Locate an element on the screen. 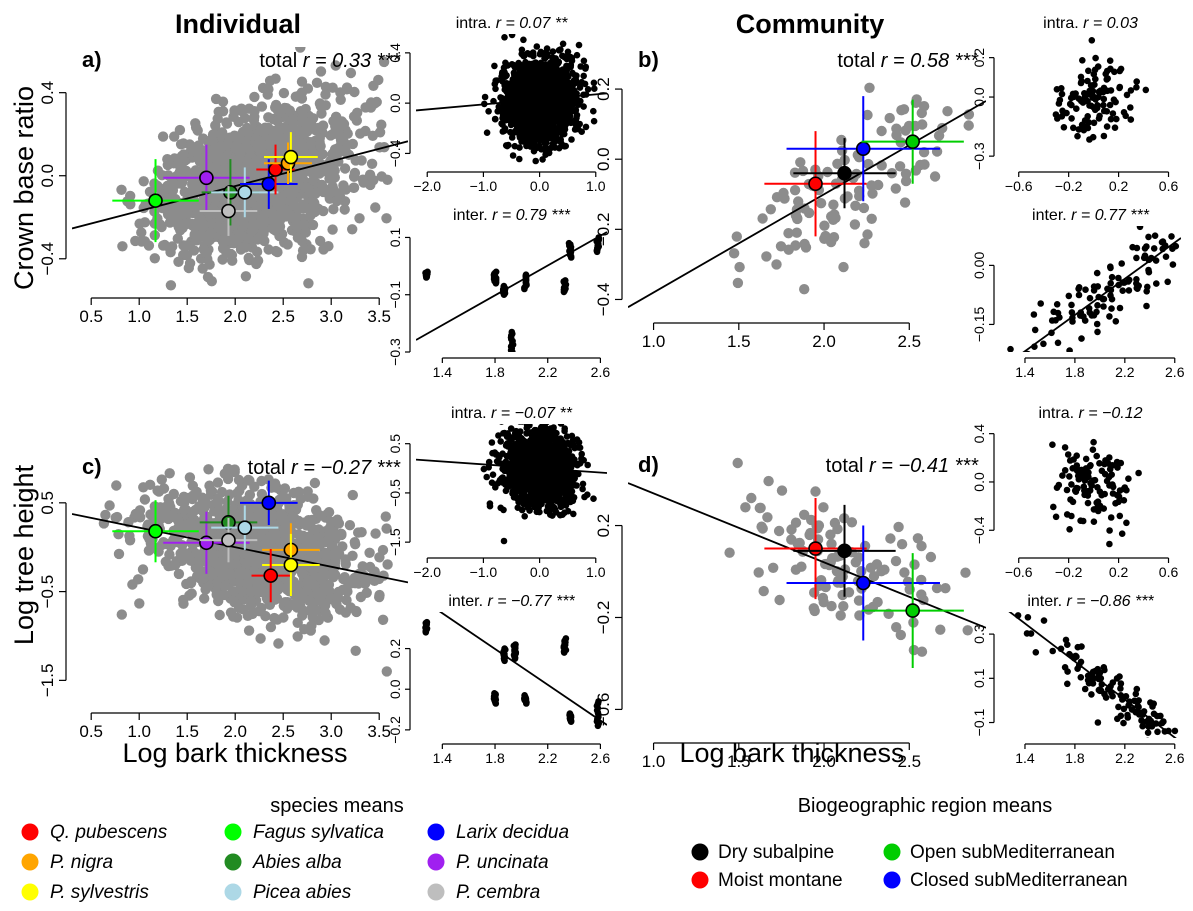 Image resolution: width=1193 pixels, height=911 pixels. x-axis-title-left: Log bark thickness is located at coordinates (234, 753).